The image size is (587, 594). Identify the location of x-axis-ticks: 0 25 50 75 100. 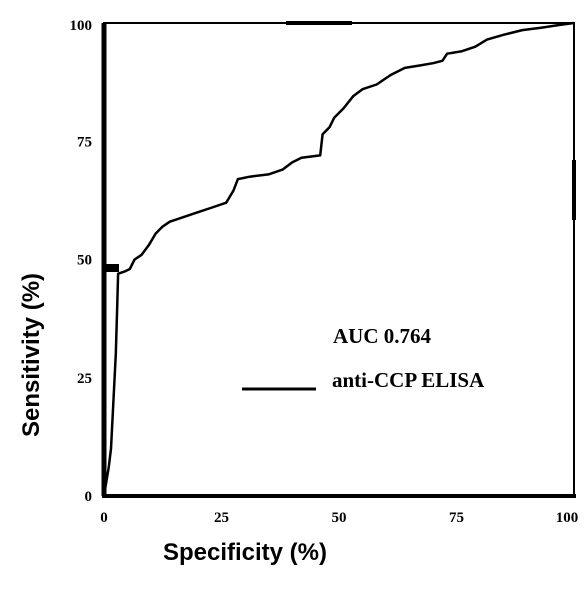
(339, 518).